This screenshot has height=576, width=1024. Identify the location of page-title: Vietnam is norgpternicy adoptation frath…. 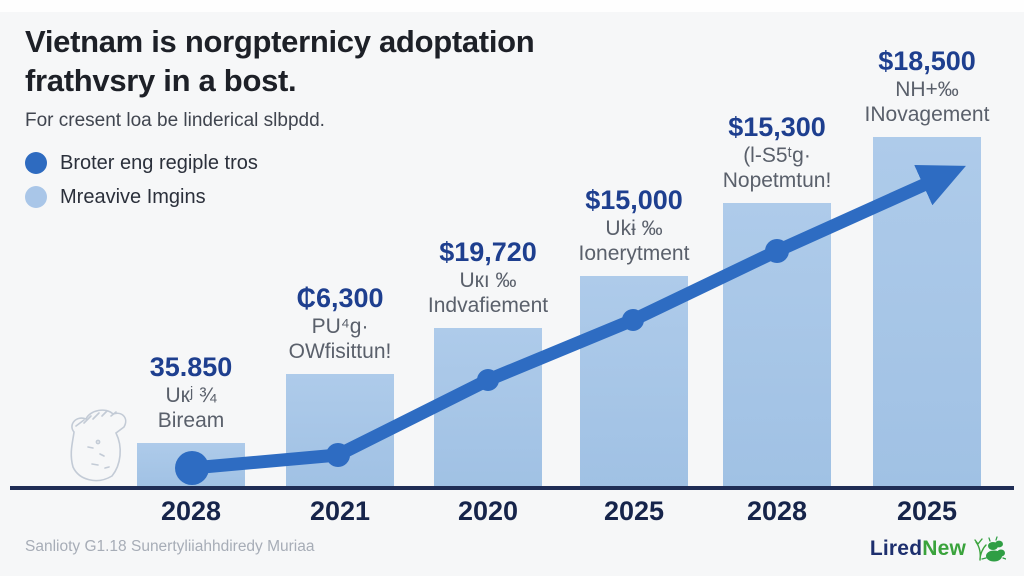
(280, 61).